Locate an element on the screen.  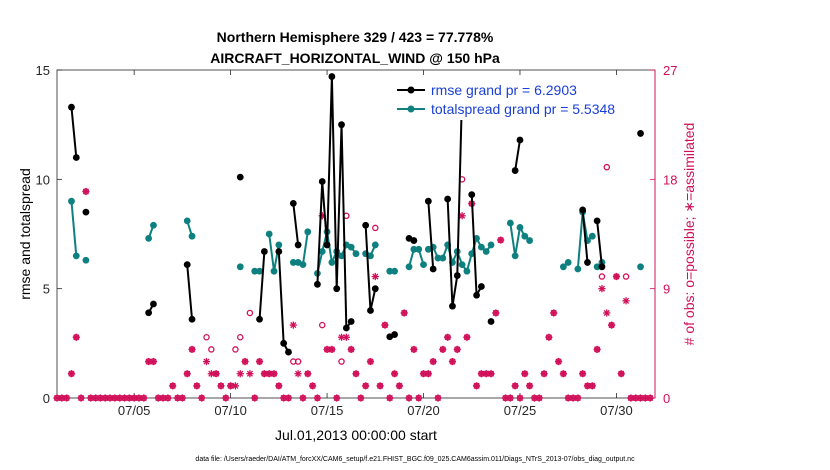
legend-entry-spread: totalspread grand pr = 5.5348 is located at coordinates (523, 109).